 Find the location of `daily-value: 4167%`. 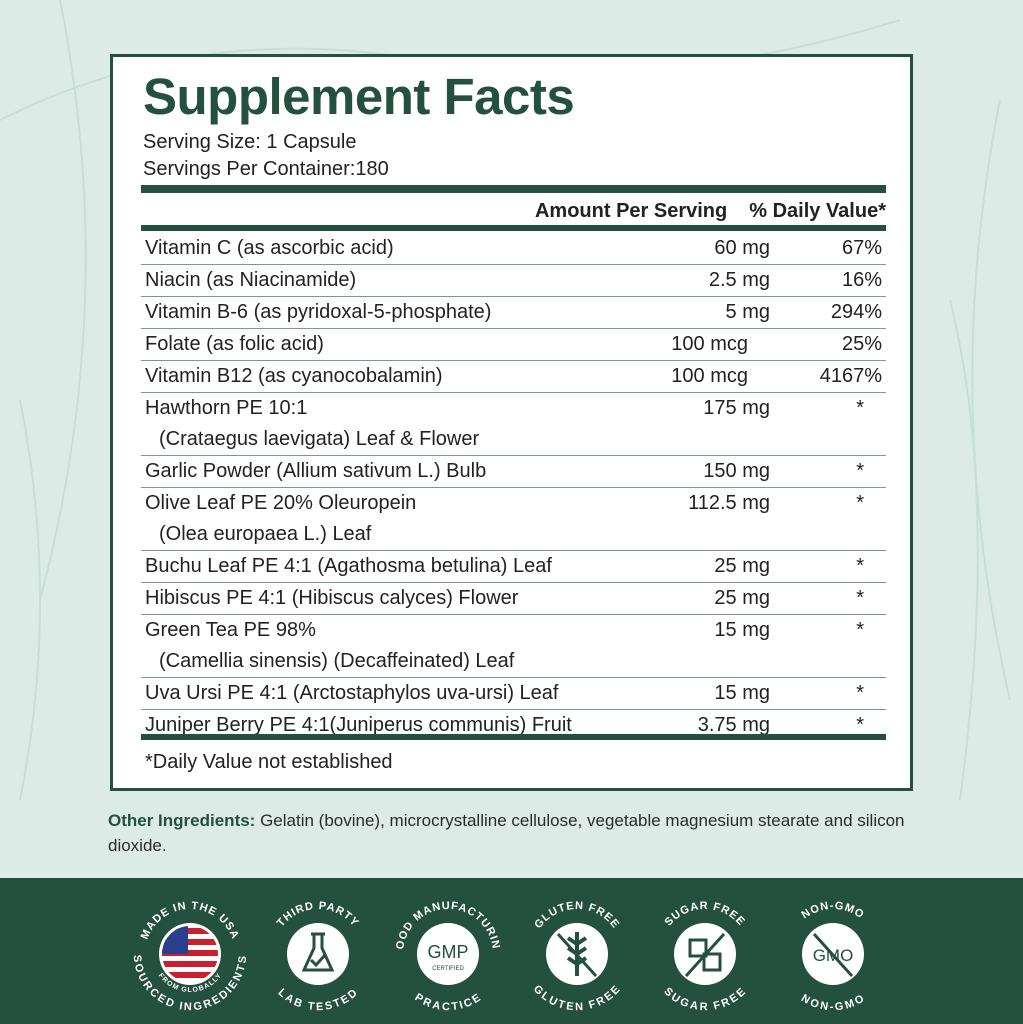

daily-value: 4167% is located at coordinates (850, 376).